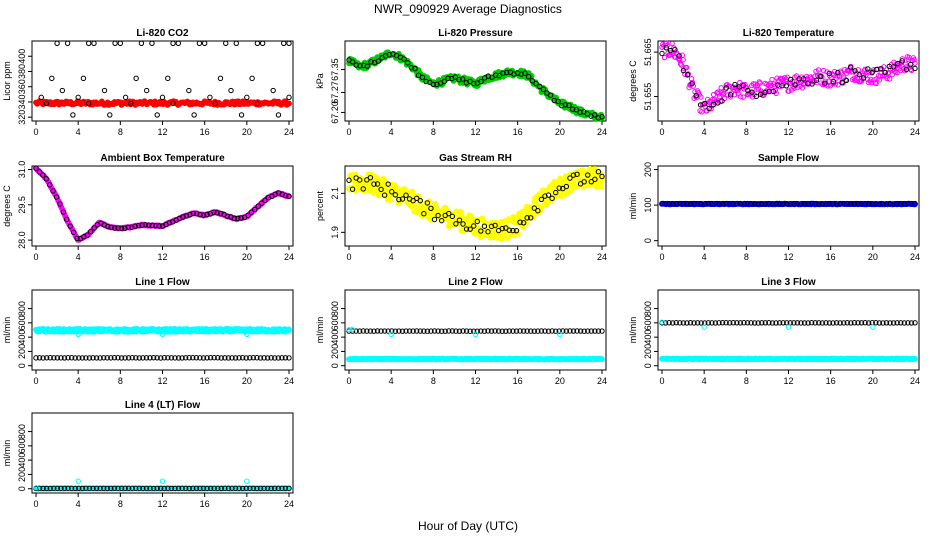  Describe the element at coordinates (633, 81) in the screenshot. I see `y-axis-label: degrees C` at that location.